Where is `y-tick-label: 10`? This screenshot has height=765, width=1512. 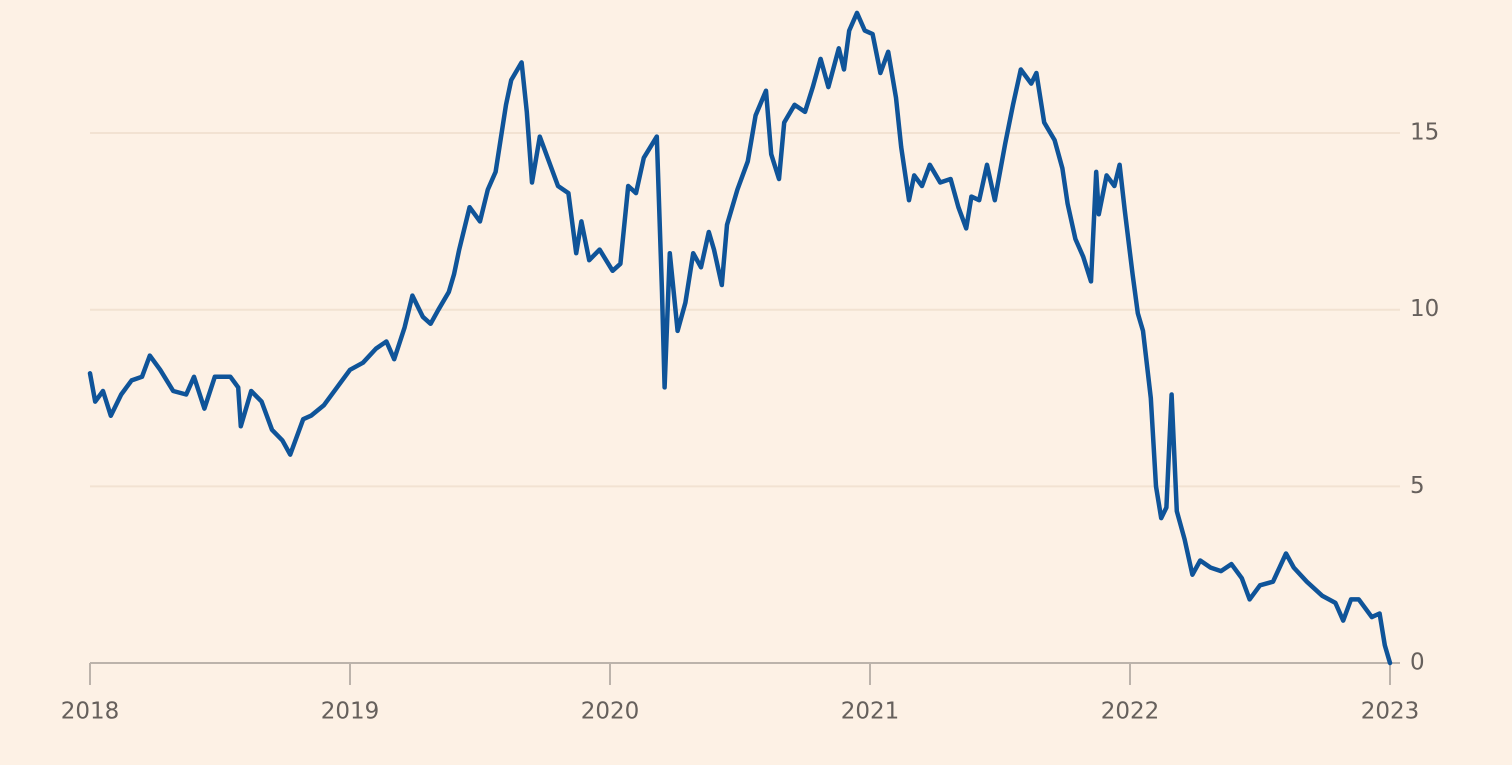
y-tick-label: 10 is located at coordinates (1424, 309).